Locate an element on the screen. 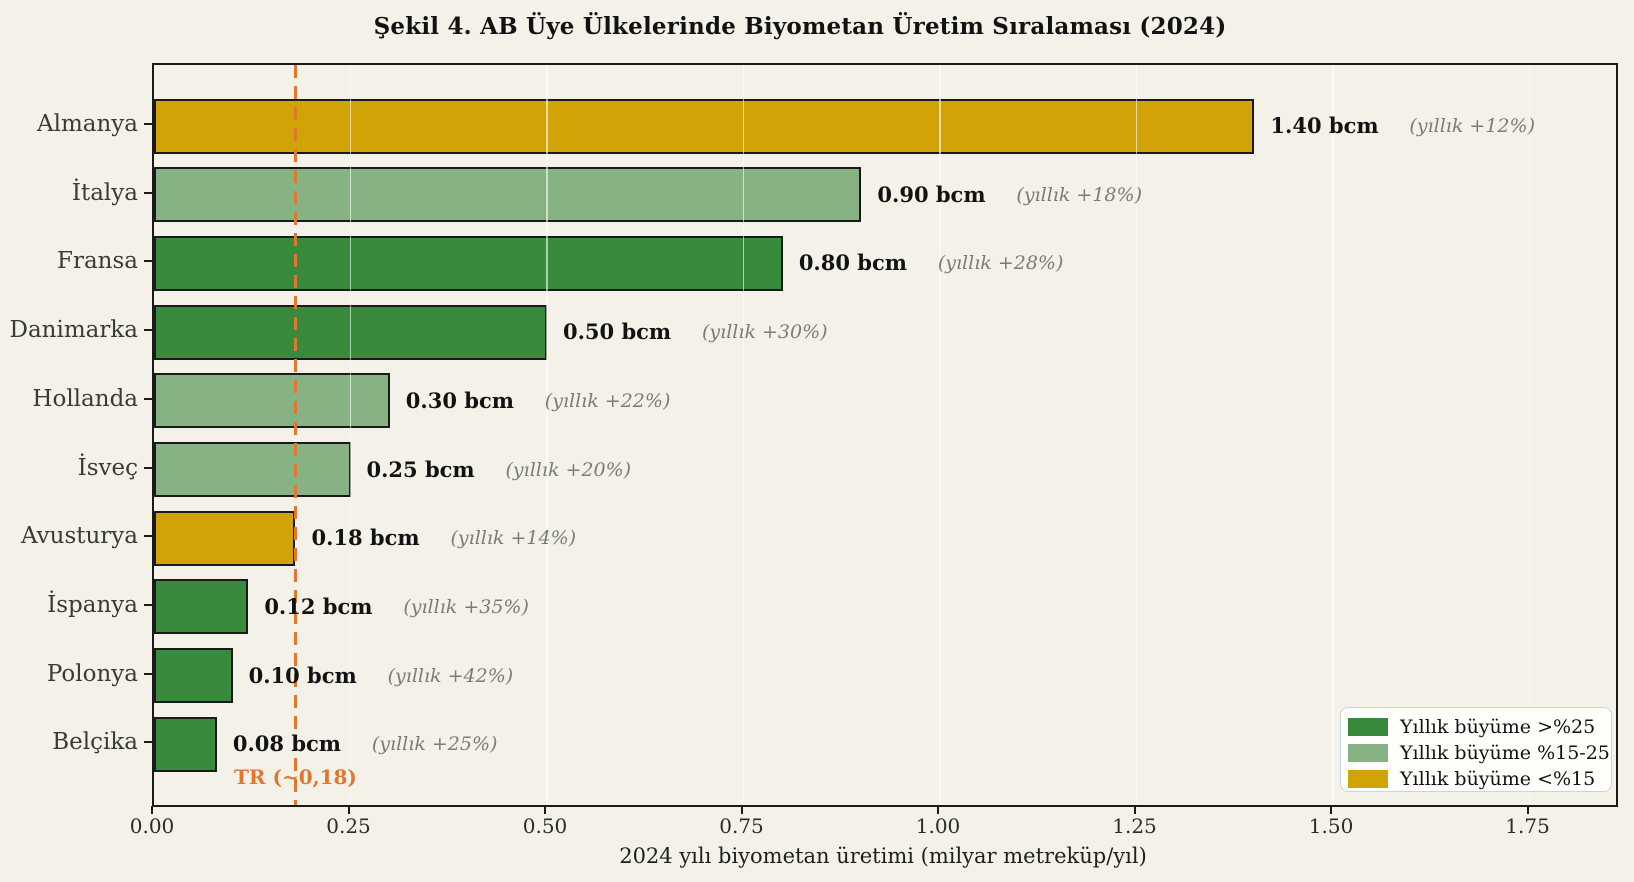 The image size is (1634, 882). value-label-isvec: 0.25 bcm is located at coordinates (420, 469).